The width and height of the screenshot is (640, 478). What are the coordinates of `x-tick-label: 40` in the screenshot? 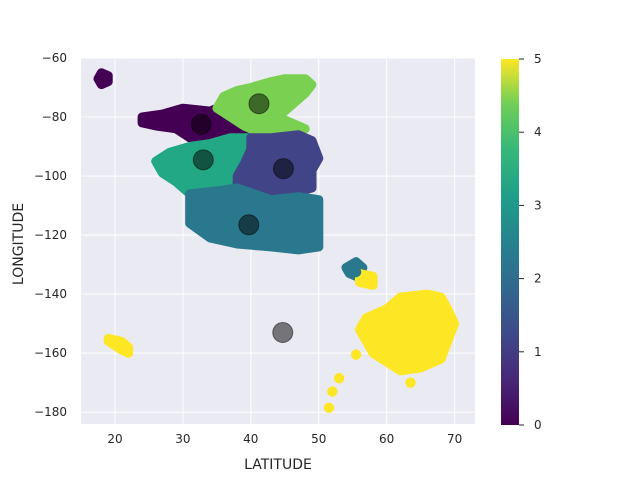 It's located at (250, 439).